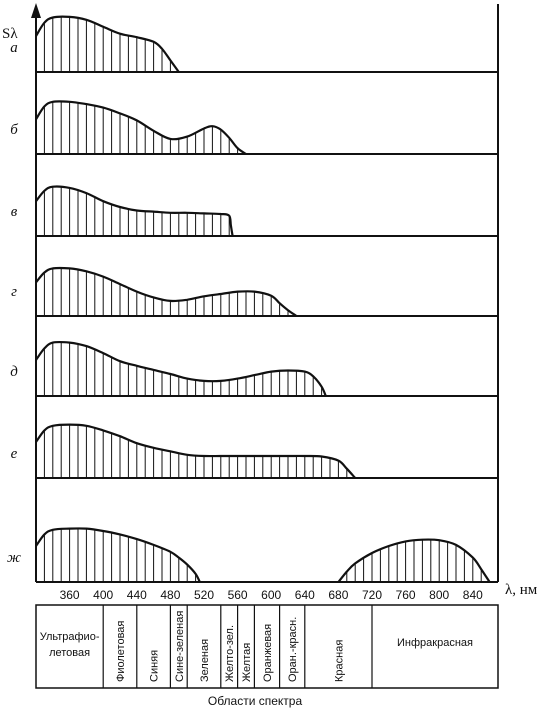  Describe the element at coordinates (254, 44) in the screenshot. I see `curve-1: а` at that location.